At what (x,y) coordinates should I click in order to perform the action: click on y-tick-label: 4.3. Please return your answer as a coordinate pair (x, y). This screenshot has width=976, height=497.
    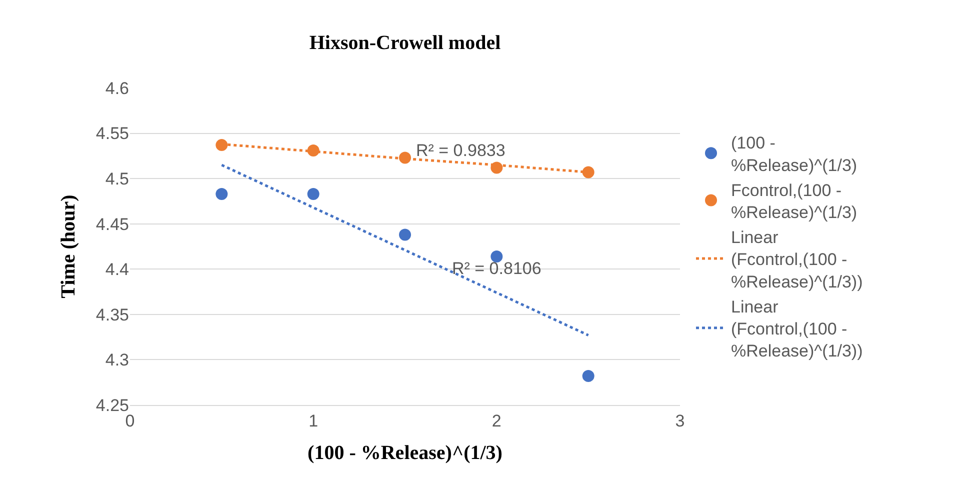
    Looking at the image, I should click on (117, 360).